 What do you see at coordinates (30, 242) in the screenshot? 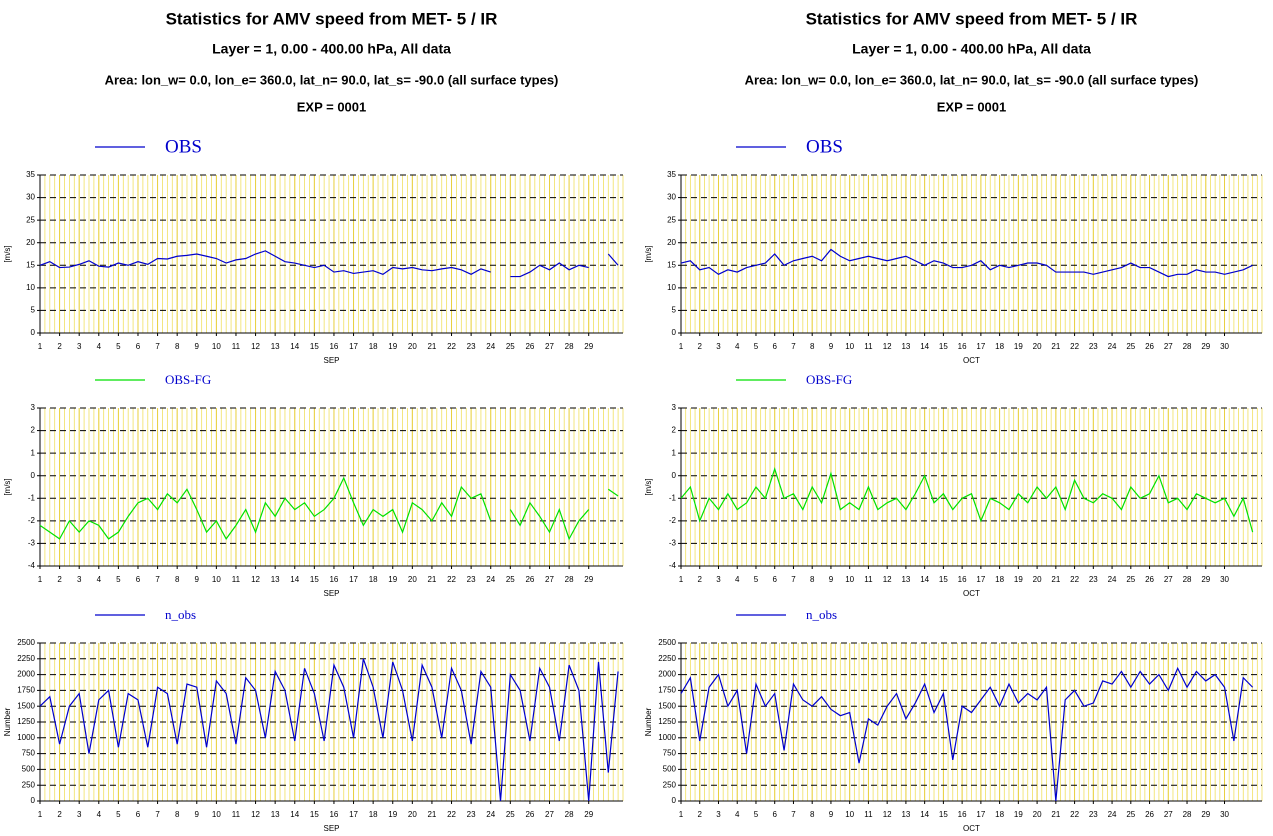
I see `y-tick-label: 20` at bounding box center [30, 242].